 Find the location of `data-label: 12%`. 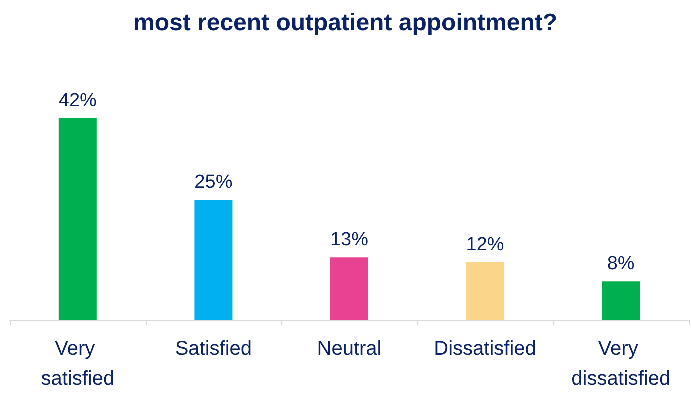

data-label: 12% is located at coordinates (485, 245).